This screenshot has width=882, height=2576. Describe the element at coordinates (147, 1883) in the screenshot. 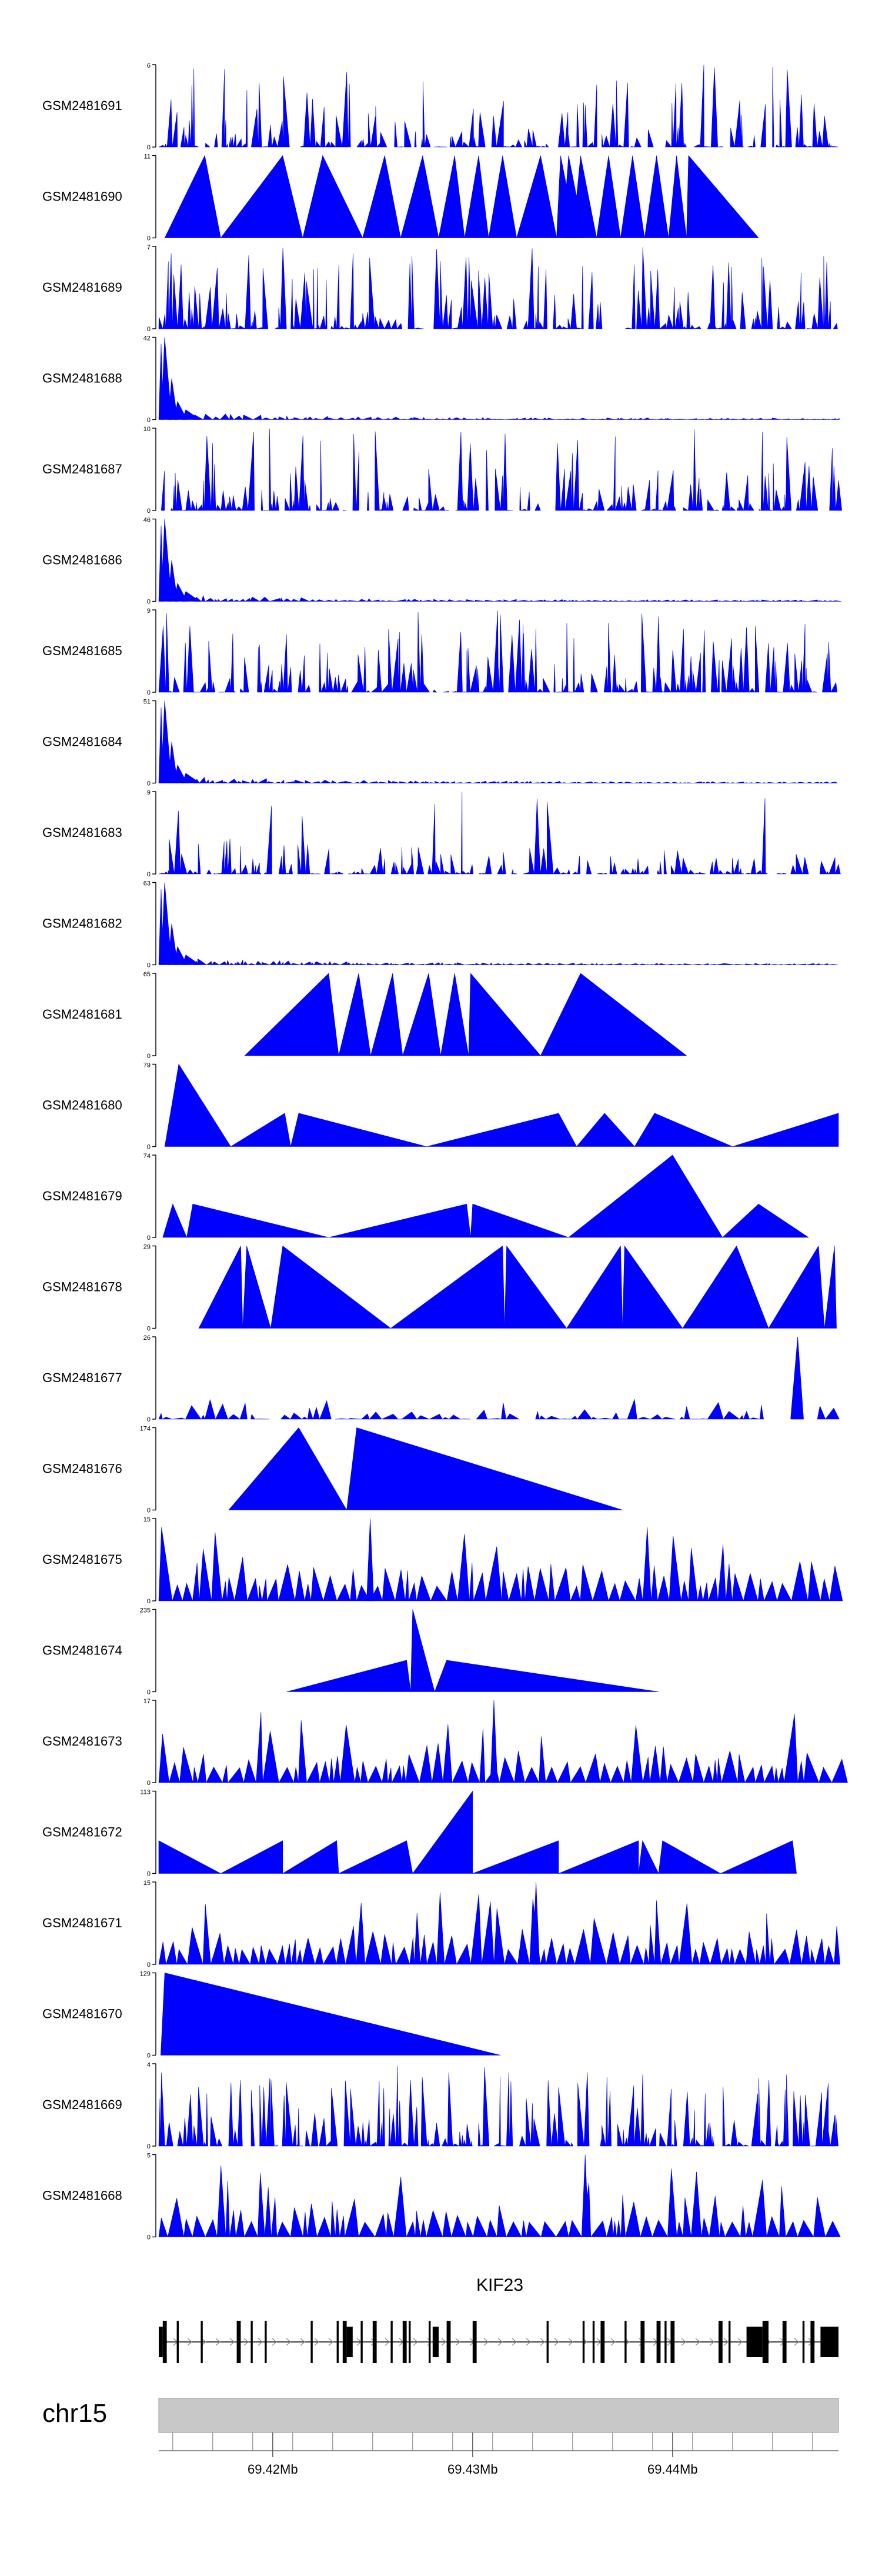

I see `y-axis-max-label: 15` at that location.